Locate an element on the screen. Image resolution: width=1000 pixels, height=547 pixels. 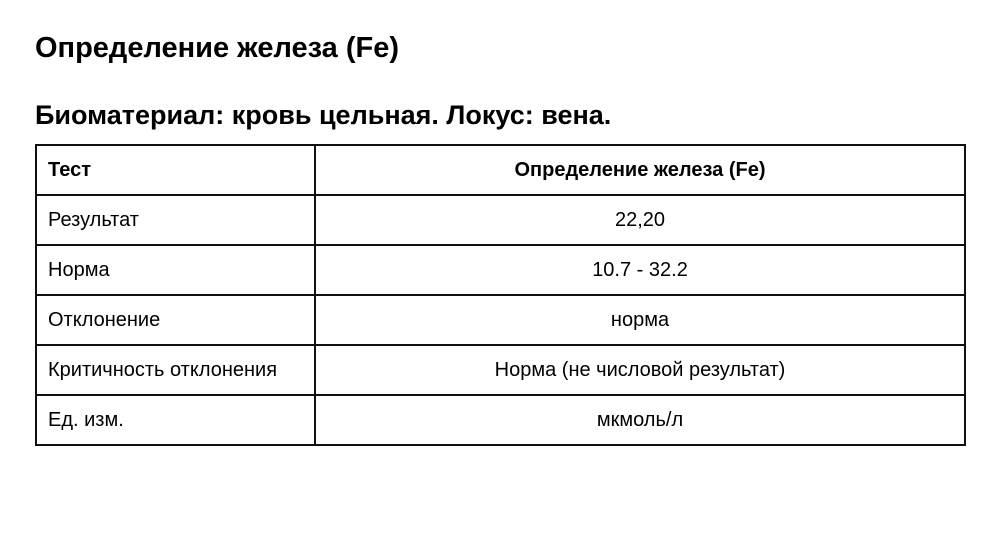
row-value: мкмоль/л is located at coordinates (640, 420).